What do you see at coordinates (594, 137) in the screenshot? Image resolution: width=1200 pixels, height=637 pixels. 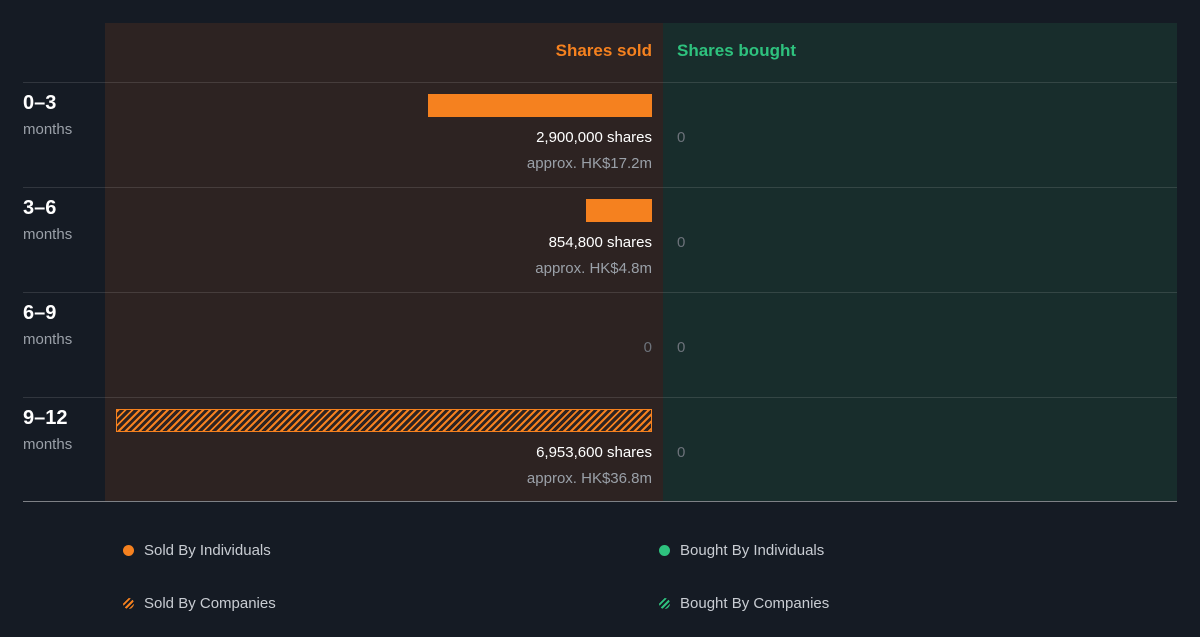 I see `sold-shares-label: 2,900,000 shares` at bounding box center [594, 137].